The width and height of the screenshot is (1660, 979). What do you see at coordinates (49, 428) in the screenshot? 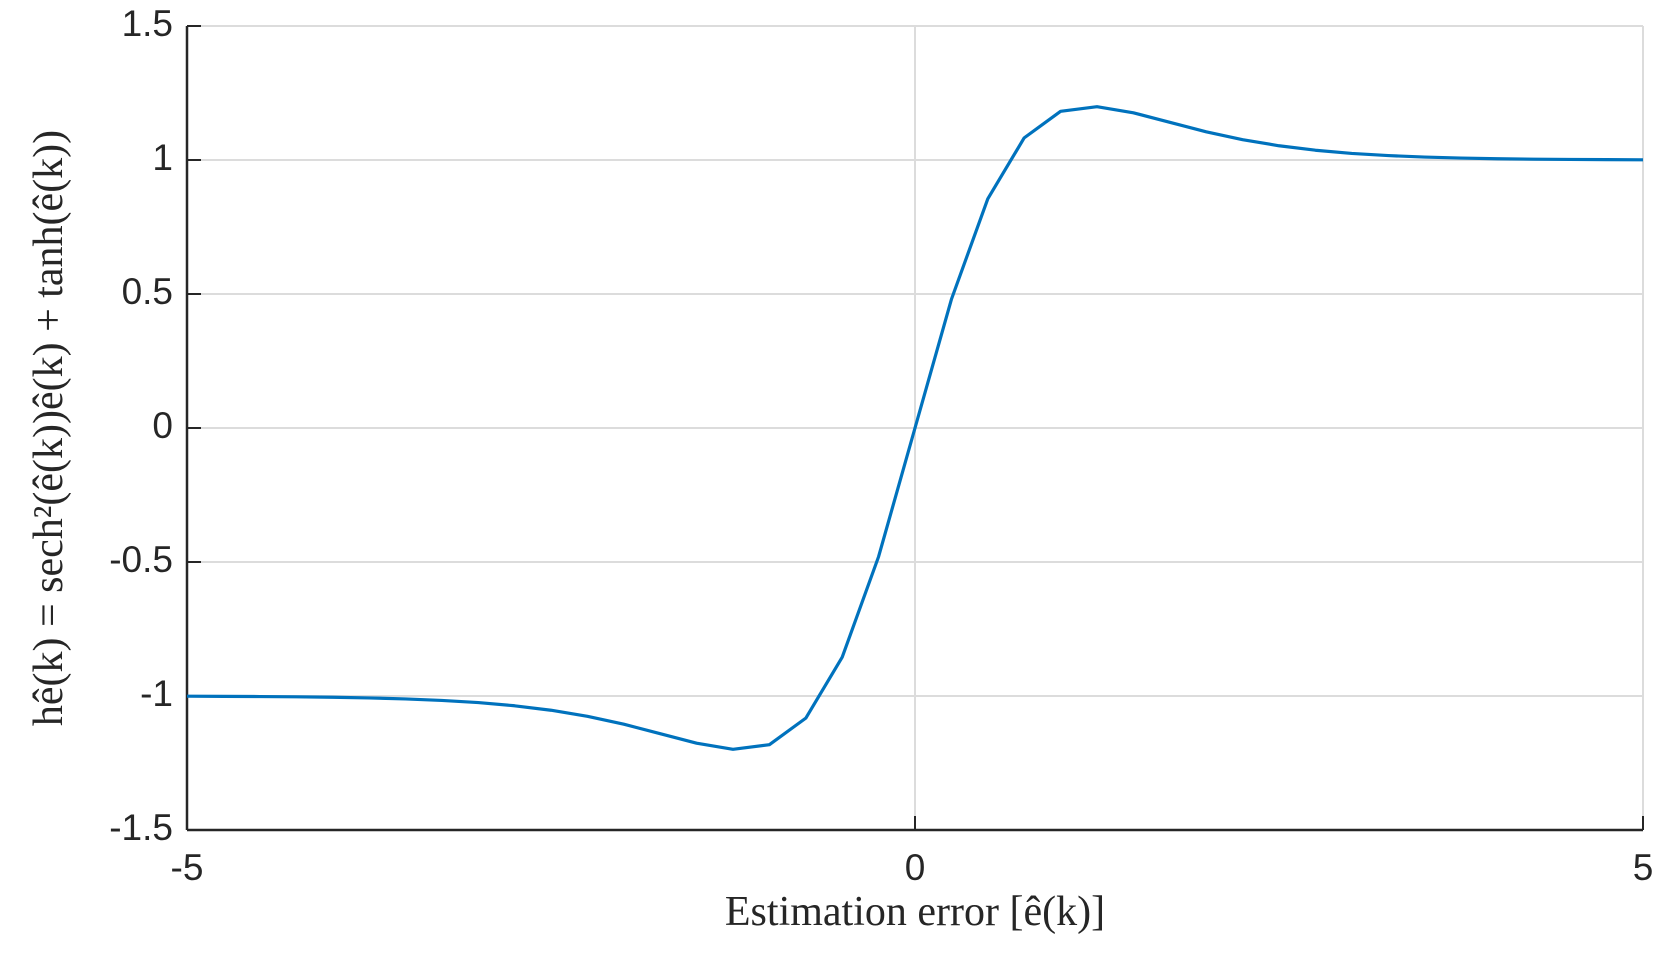
I see `y-axis-label: hê(k) = sech²(ê(k))ê(k) + tanh(ê(k))` at bounding box center [49, 428].